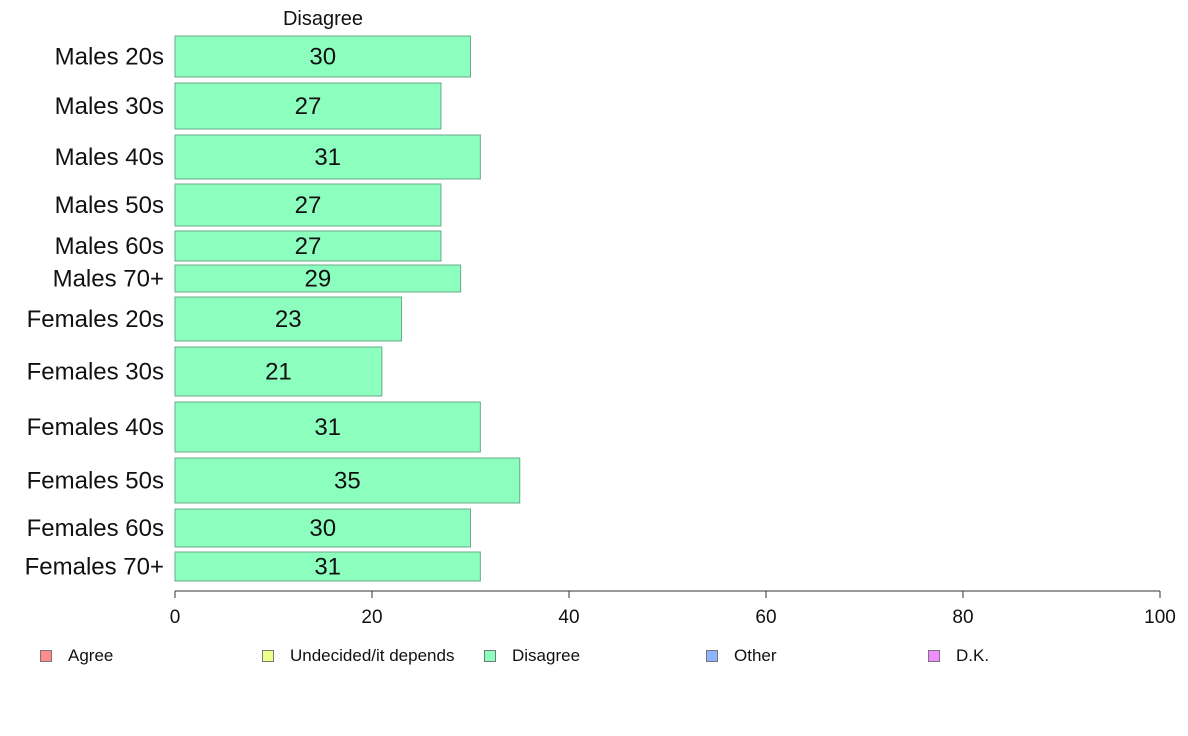 The height and width of the screenshot is (736, 1188). I want to click on x-tick-label: 40, so click(568, 617).